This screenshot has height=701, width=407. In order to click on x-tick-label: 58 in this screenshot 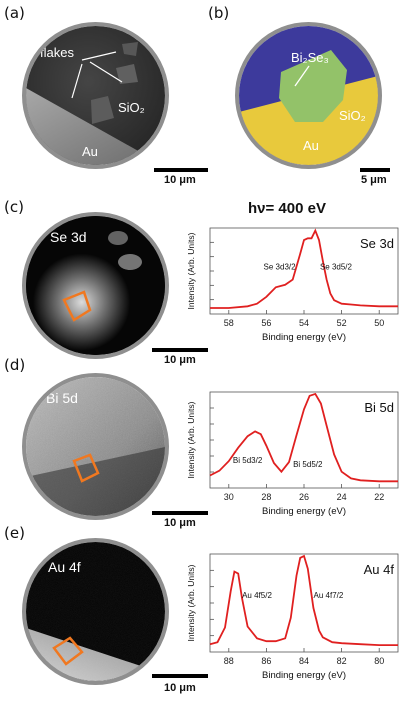, I will do `click(229, 323)`.